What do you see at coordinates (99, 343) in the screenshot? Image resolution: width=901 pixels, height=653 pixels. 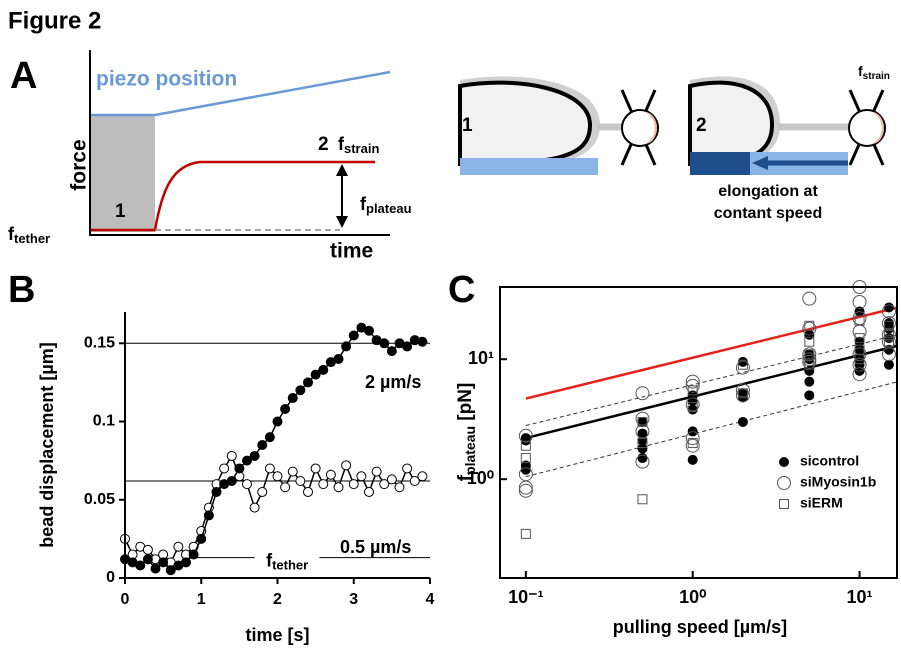 I see `y-tick-label: 0.15` at bounding box center [99, 343].